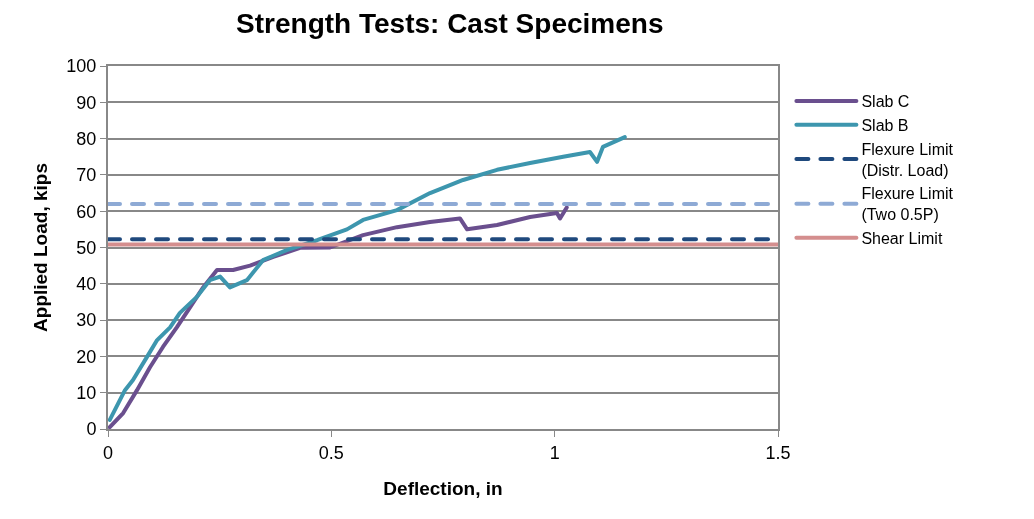  What do you see at coordinates (885, 102) in the screenshot?
I see `legend-label: Slab C` at bounding box center [885, 102].